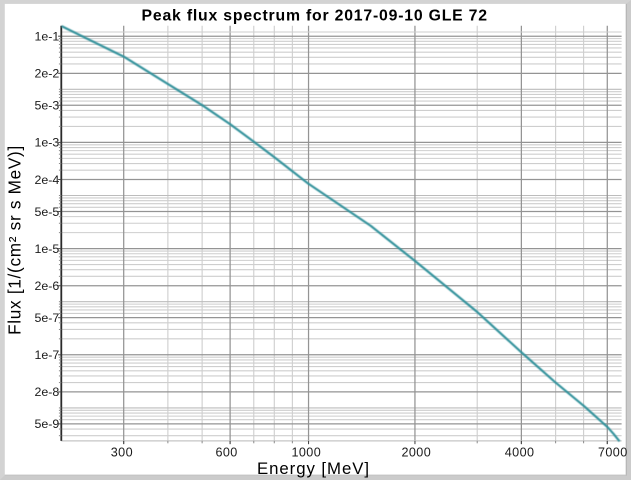 The image size is (631, 485). I want to click on svg-text: 300, so click(122, 453).